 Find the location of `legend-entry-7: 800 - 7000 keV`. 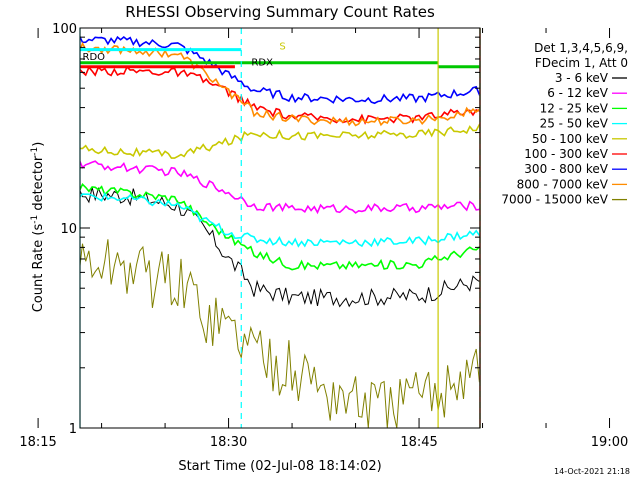

legend-entry-7: 800 - 7000 keV is located at coordinates (563, 184).